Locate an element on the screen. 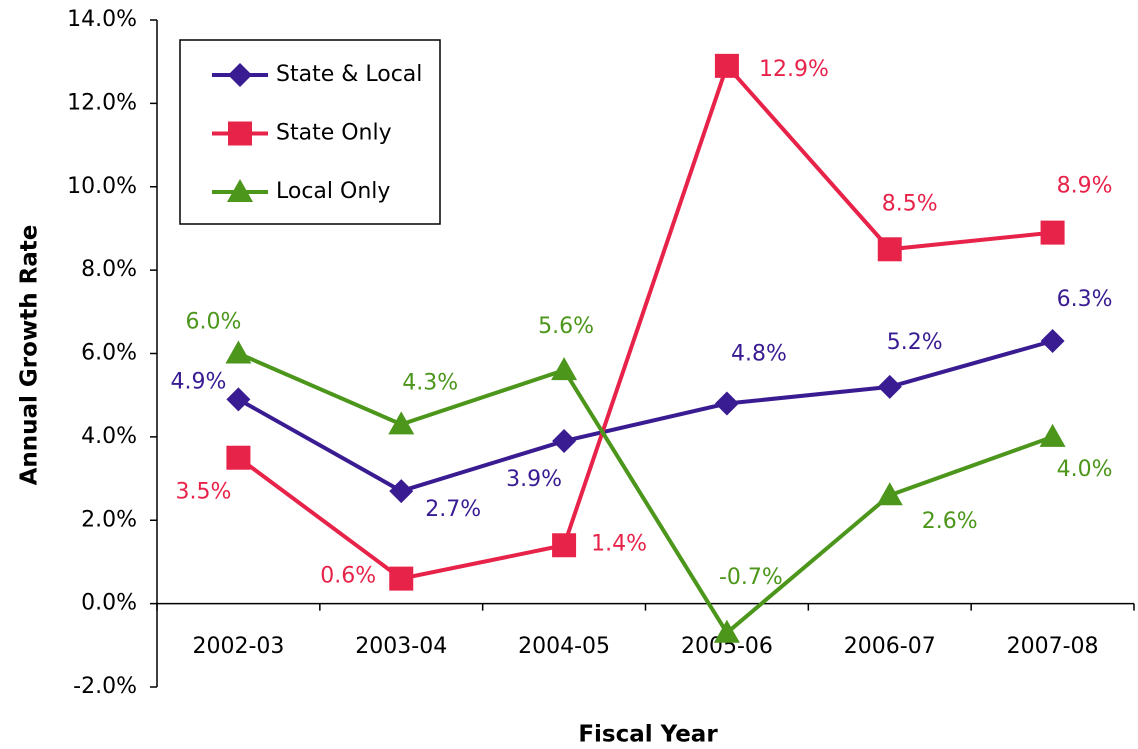  series-line is located at coordinates (645, 416).